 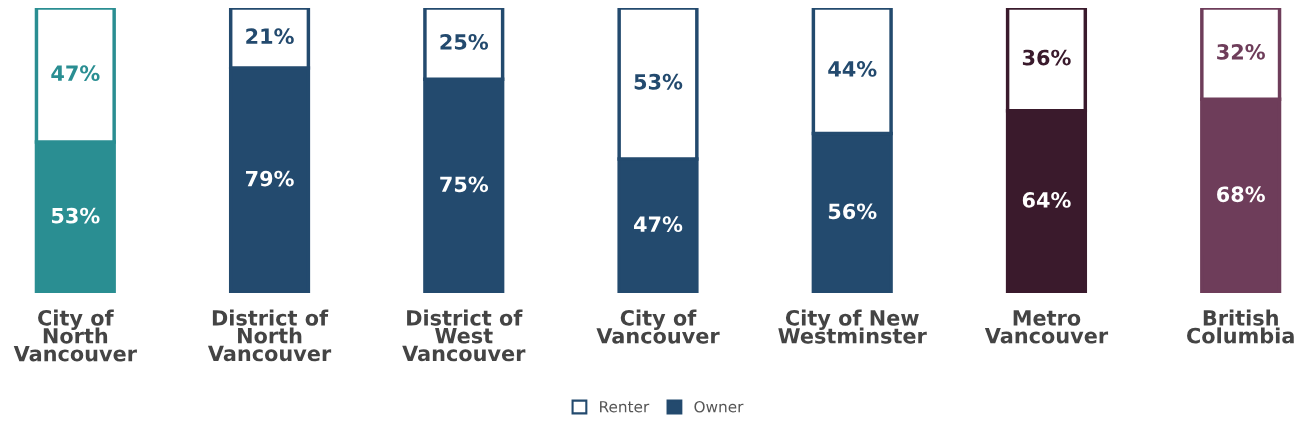 I want to click on legend-label: Owner, so click(x=719, y=406).